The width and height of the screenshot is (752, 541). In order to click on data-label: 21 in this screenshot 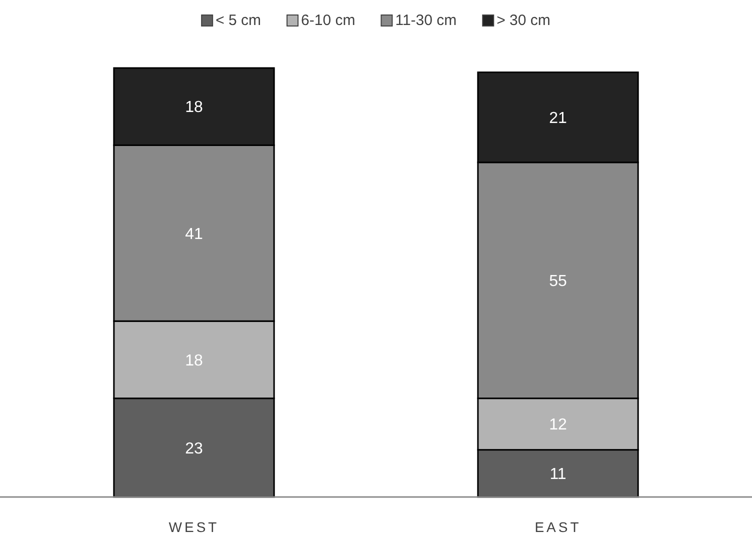, I will do `click(558, 118)`.